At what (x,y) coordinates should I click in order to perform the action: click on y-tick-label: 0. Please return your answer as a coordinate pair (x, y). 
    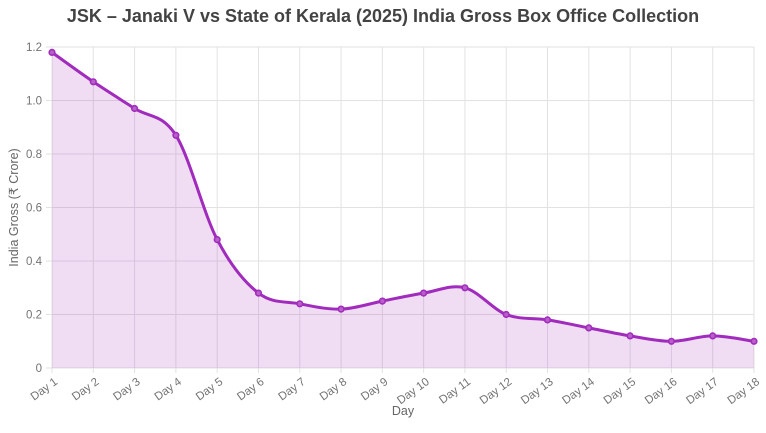
    Looking at the image, I should click on (39, 369).